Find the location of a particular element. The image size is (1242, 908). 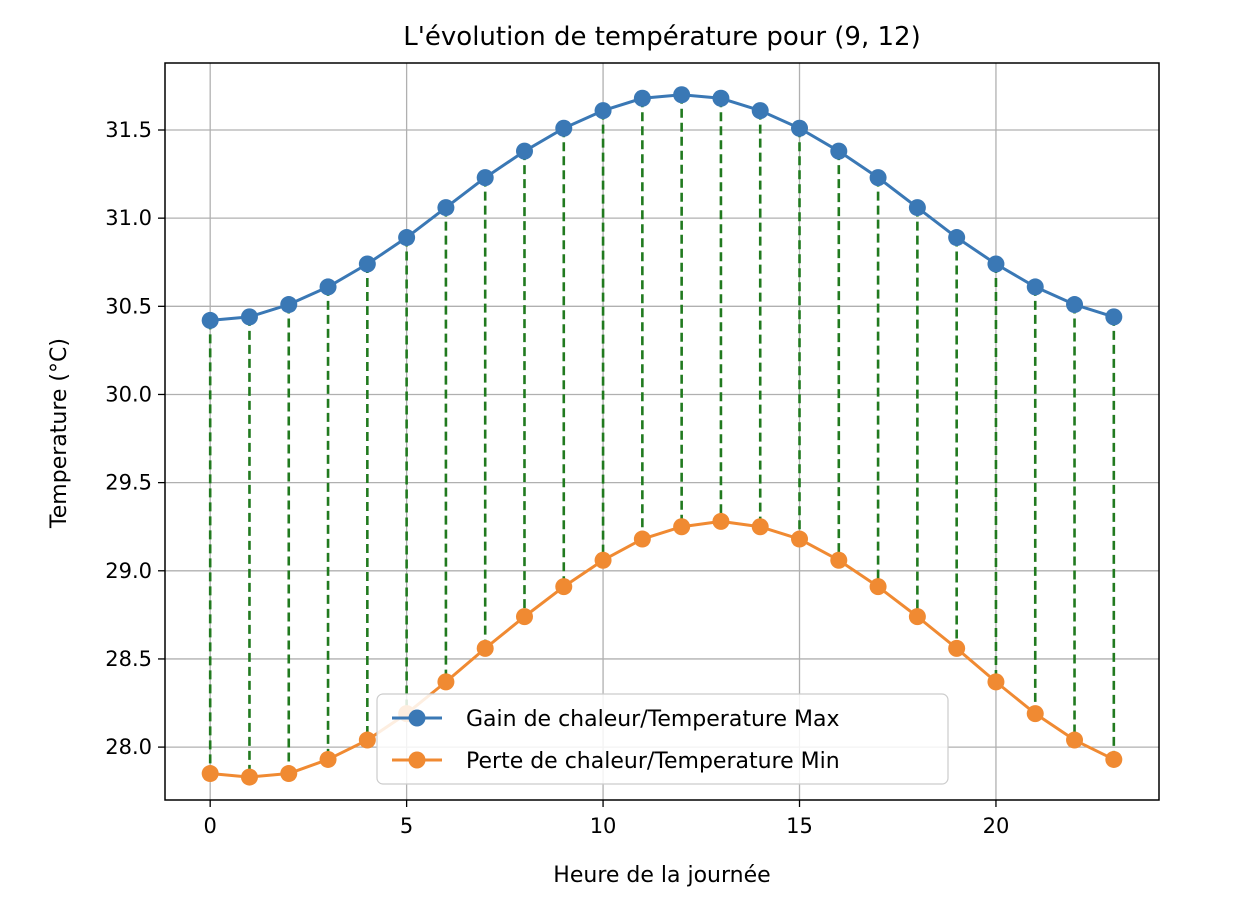

y-tick-label-4: 30.0 is located at coordinates (128, 394).